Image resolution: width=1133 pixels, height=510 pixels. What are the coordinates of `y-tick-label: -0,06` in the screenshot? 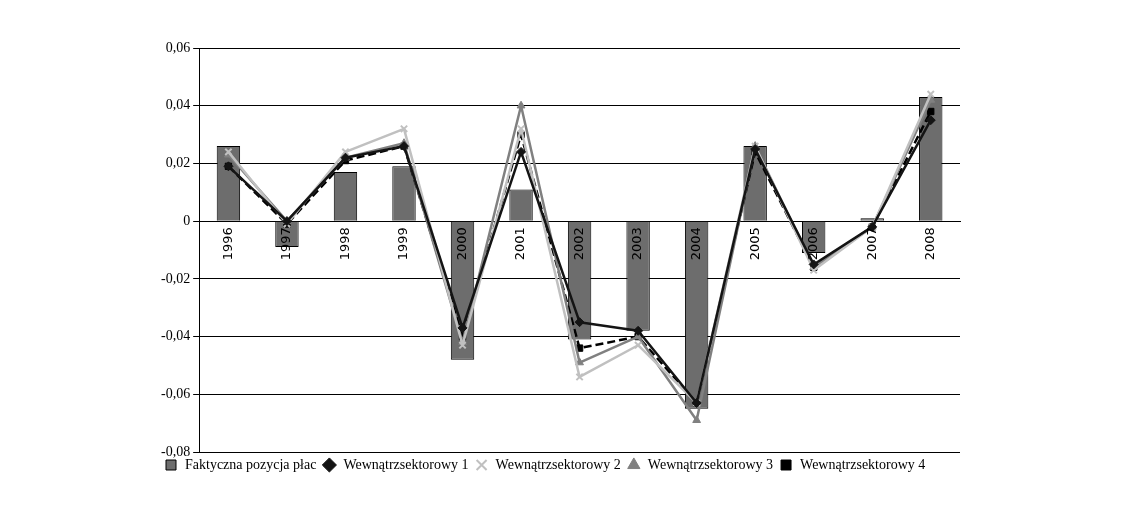 It's located at (175, 393).